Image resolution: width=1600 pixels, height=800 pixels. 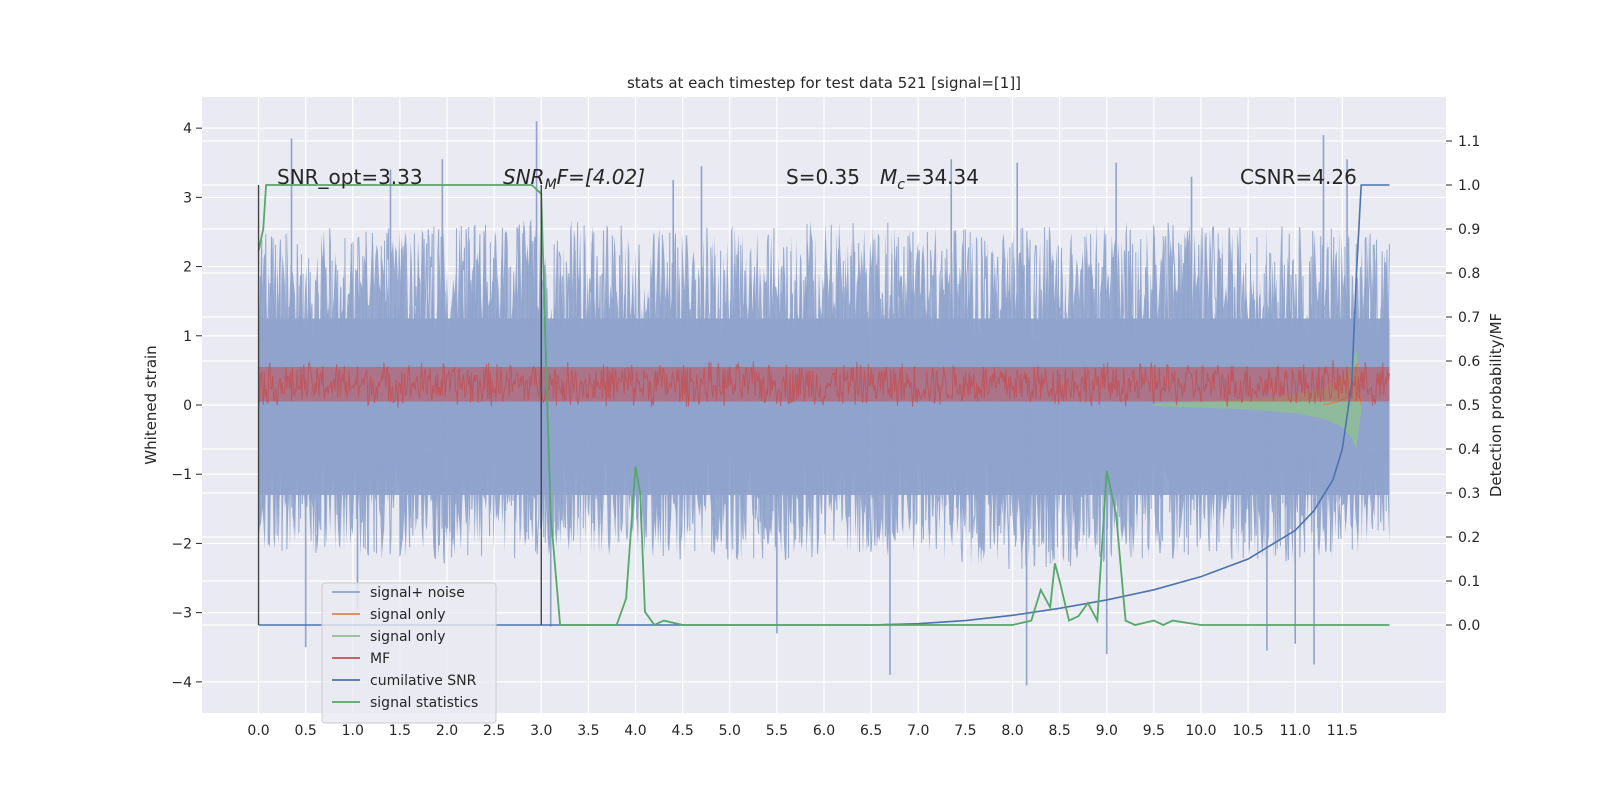 I want to click on x-tick-label: 3.5, so click(x=588, y=731).